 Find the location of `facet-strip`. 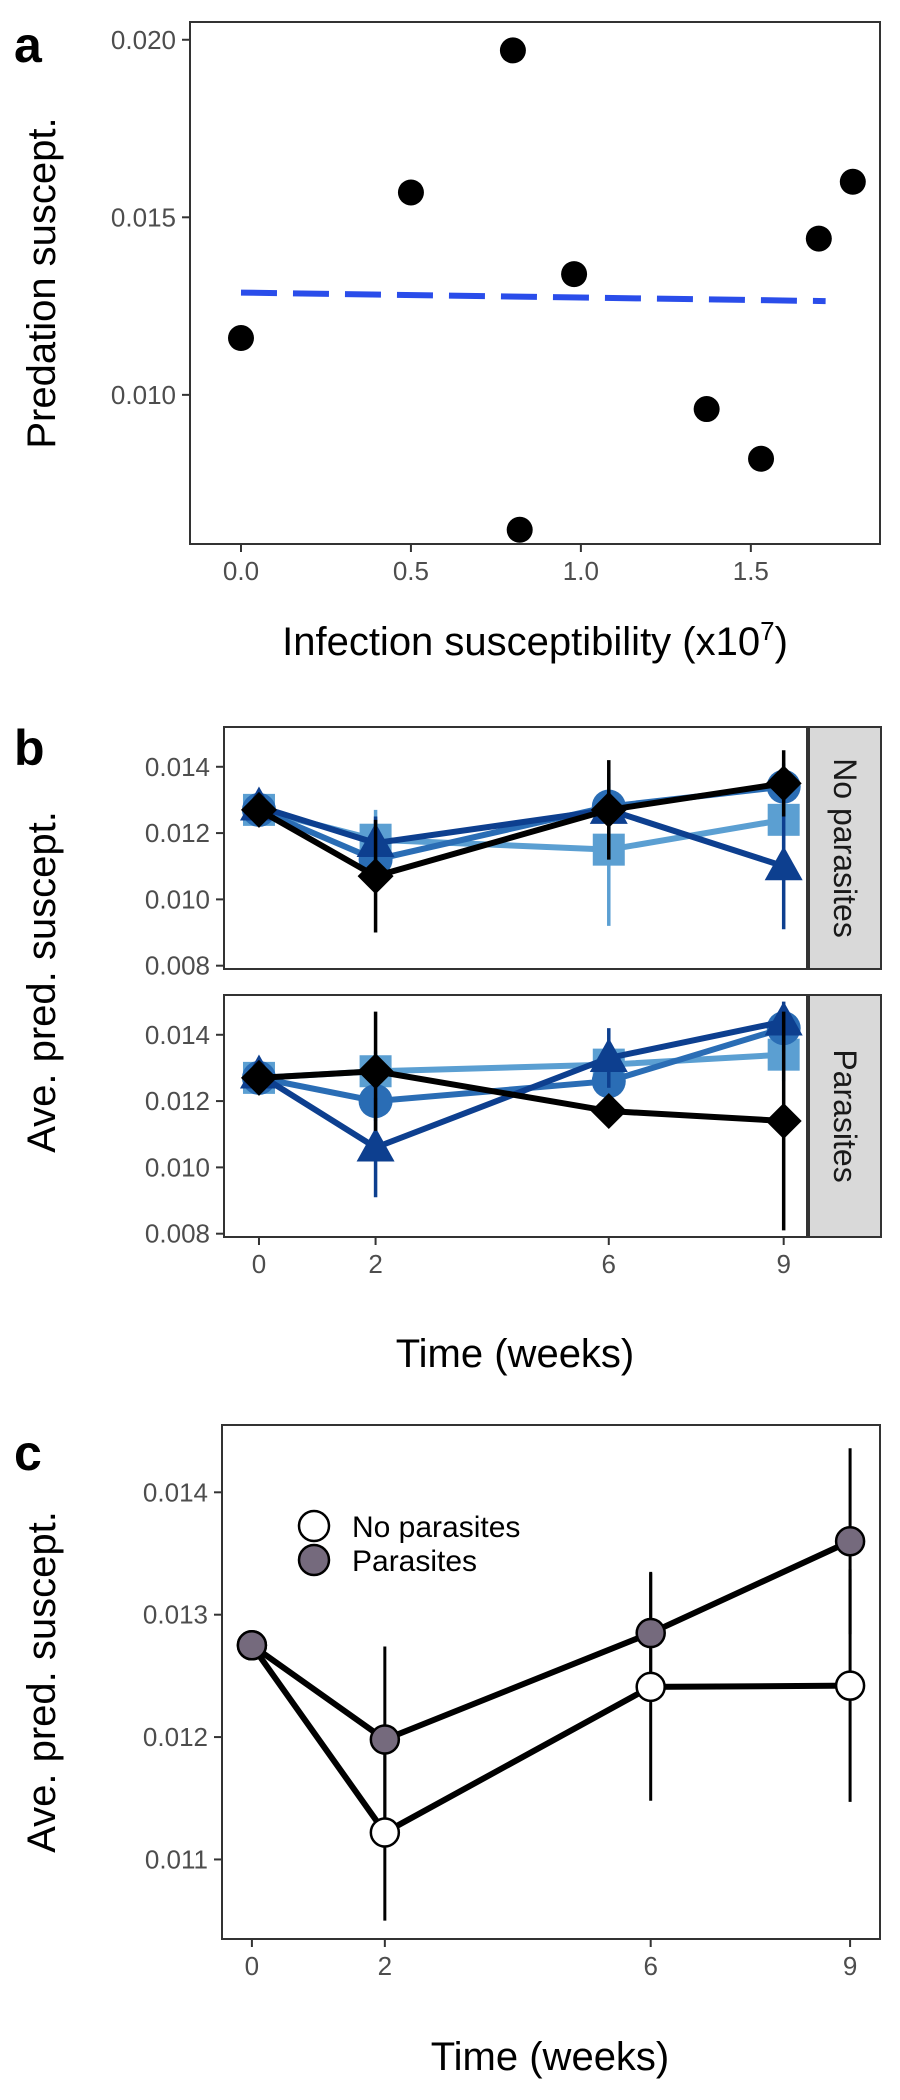

facet-strip is located at coordinates (845, 848).